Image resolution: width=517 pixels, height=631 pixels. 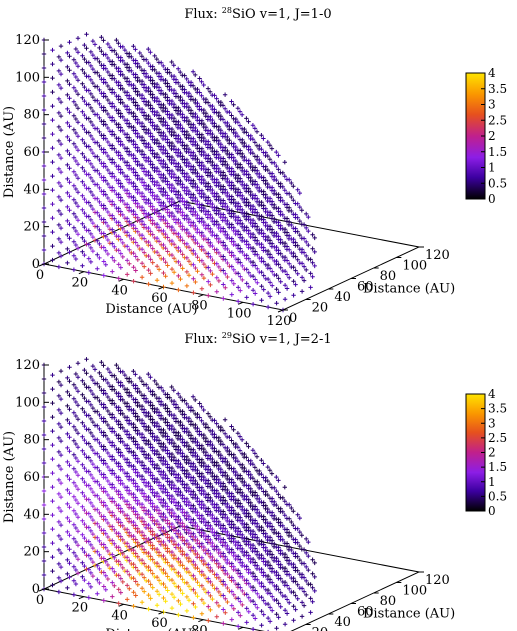 I want to click on z-tick-label: 80, so click(x=31, y=115).